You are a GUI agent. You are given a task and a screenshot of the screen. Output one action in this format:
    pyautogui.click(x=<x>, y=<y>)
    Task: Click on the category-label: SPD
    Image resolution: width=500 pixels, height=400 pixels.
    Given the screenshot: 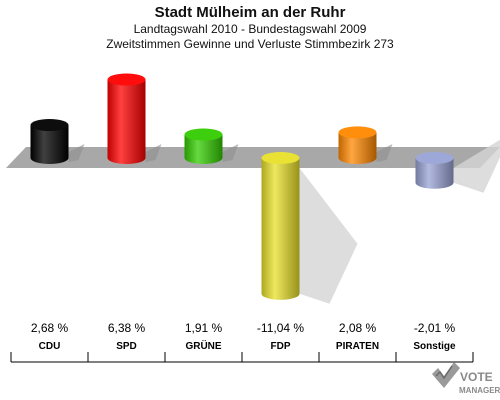 What is the action you would take?
    pyautogui.click(x=126, y=346)
    